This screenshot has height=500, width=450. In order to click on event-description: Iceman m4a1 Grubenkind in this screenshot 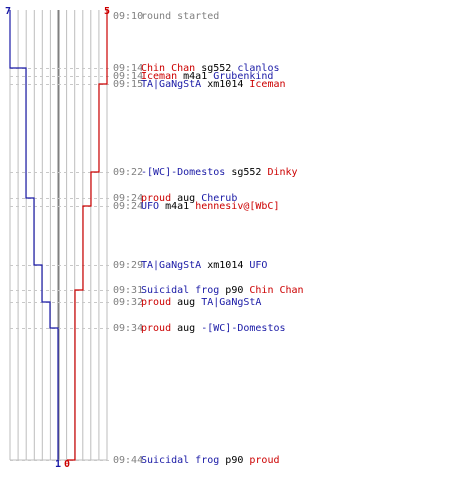, I will do `click(207, 76)`.